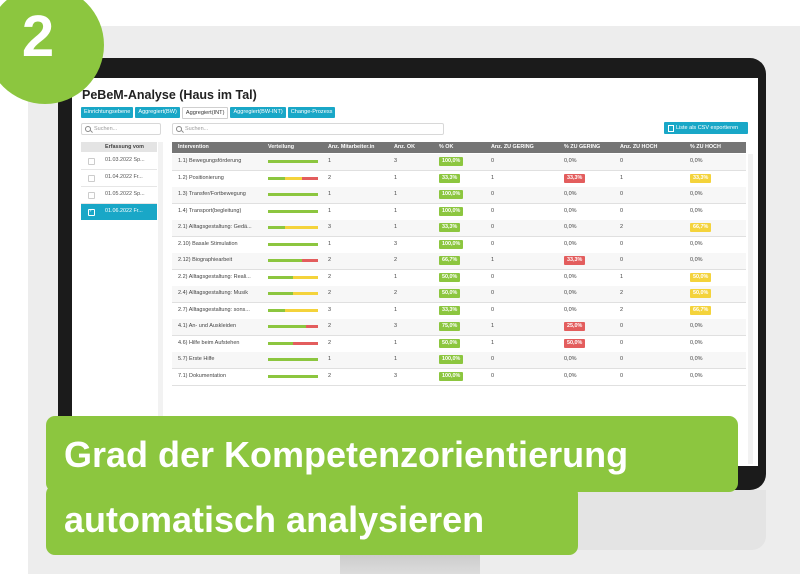 The width and height of the screenshot is (800, 574). Describe the element at coordinates (274, 519) in the screenshot. I see `headline-line2: automatisch analysieren` at that location.